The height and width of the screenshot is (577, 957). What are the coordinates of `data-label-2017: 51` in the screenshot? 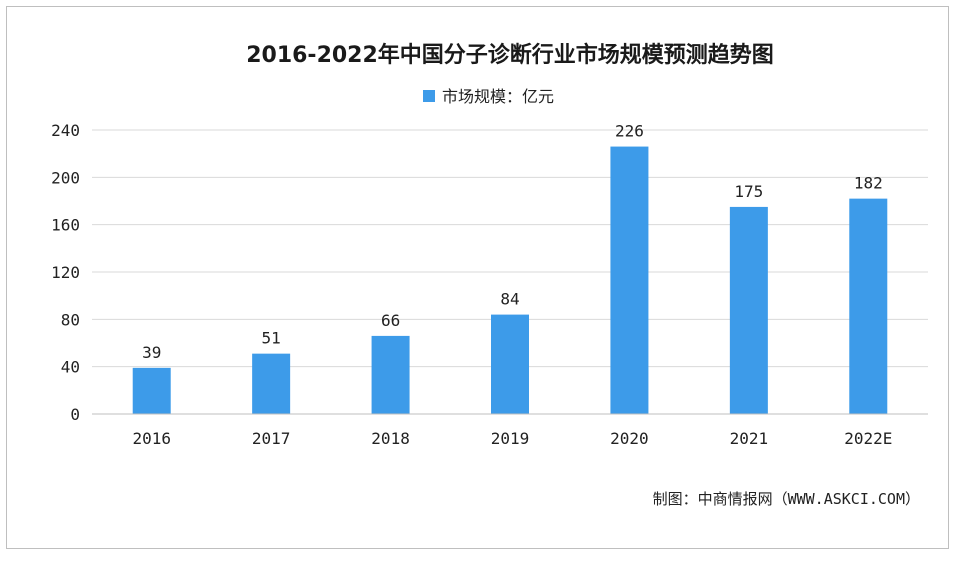 It's located at (271, 338).